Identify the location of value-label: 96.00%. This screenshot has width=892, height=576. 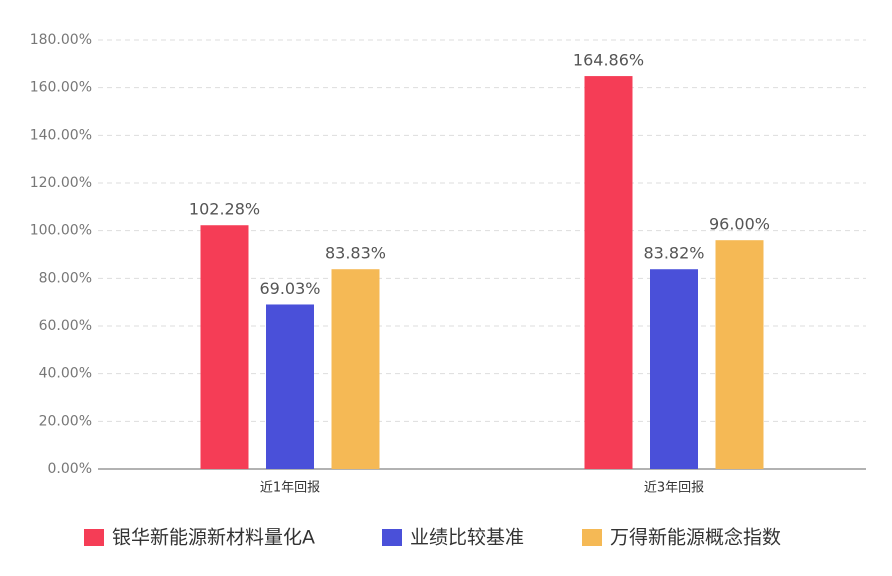
(739, 224).